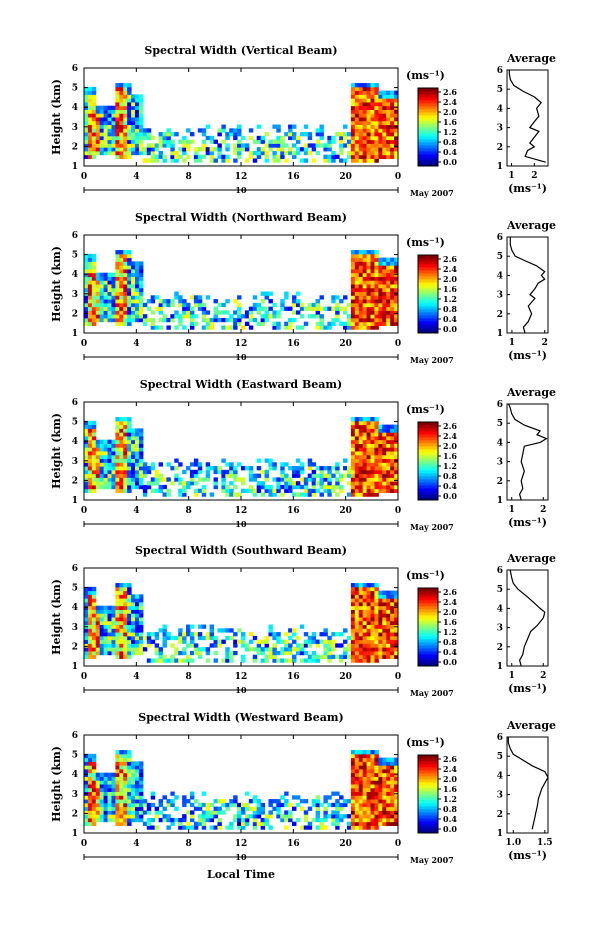  Describe the element at coordinates (545, 343) in the screenshot. I see `avg-x-tick-label: 2` at that location.